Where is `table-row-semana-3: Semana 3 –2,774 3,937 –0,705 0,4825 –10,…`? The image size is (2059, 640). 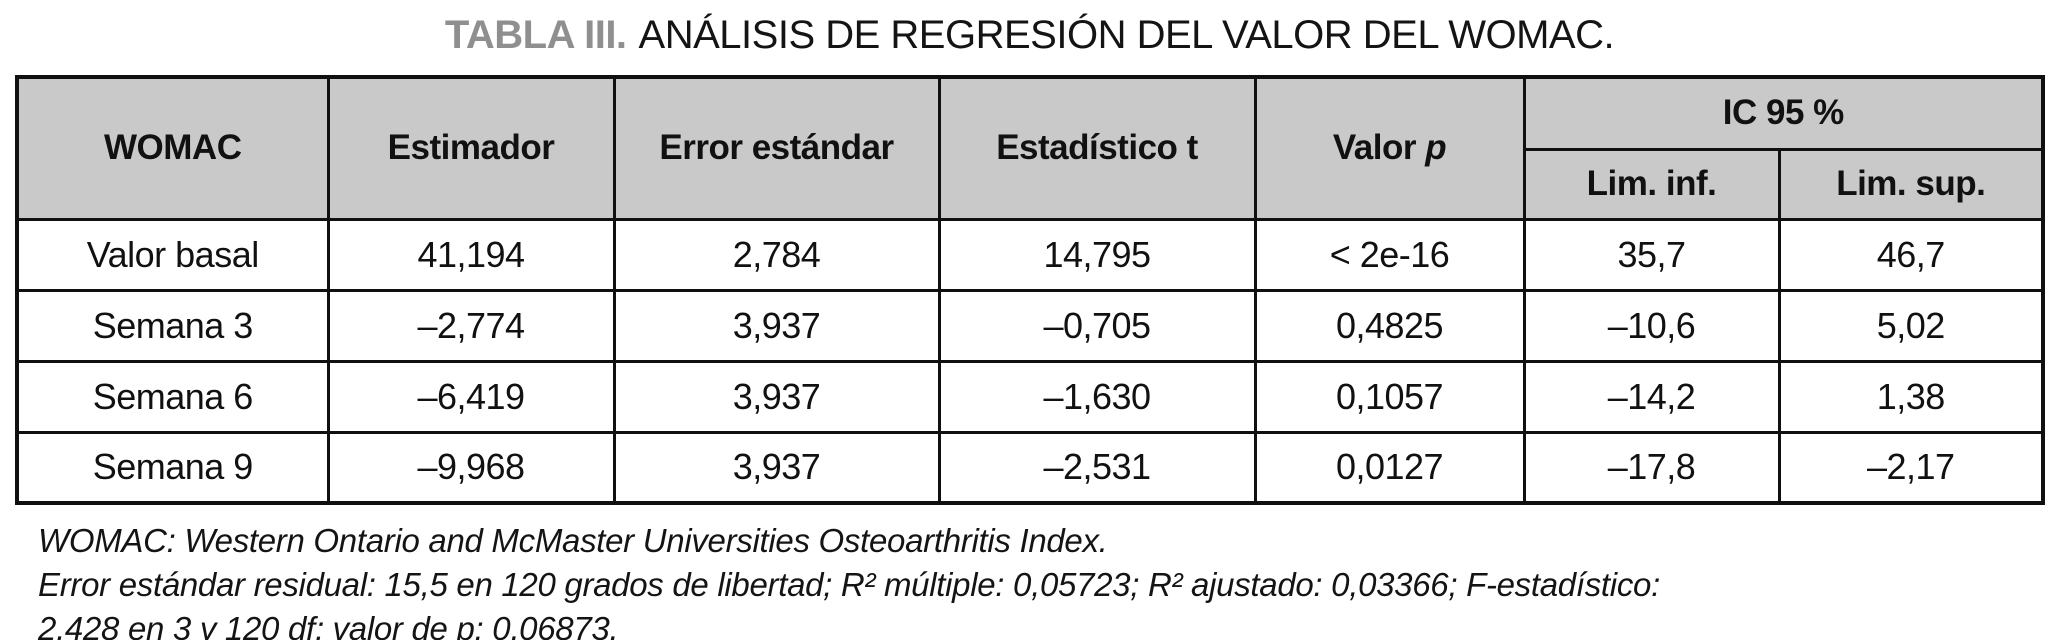
table-row-semana-3: Semana 3 –2,774 3,937 –0,705 0,4825 –10,… is located at coordinates (1030, 325).